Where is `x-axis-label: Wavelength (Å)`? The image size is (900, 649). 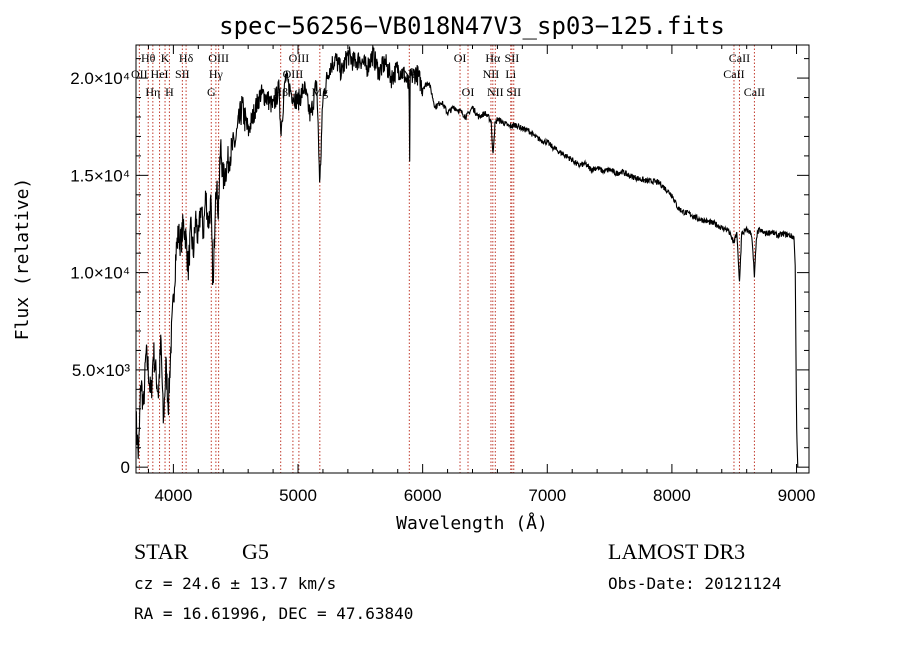 x-axis-label: Wavelength (Å) is located at coordinates (472, 523).